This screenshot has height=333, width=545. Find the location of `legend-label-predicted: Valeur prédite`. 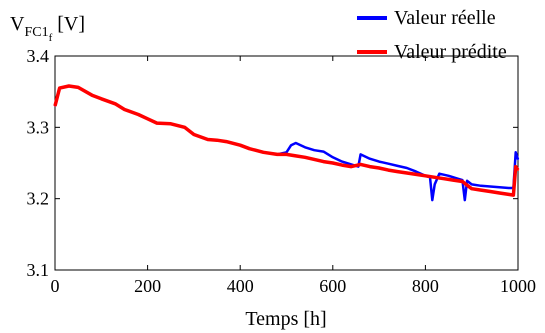

legend-label-predicted: Valeur prédite is located at coordinates (450, 52).